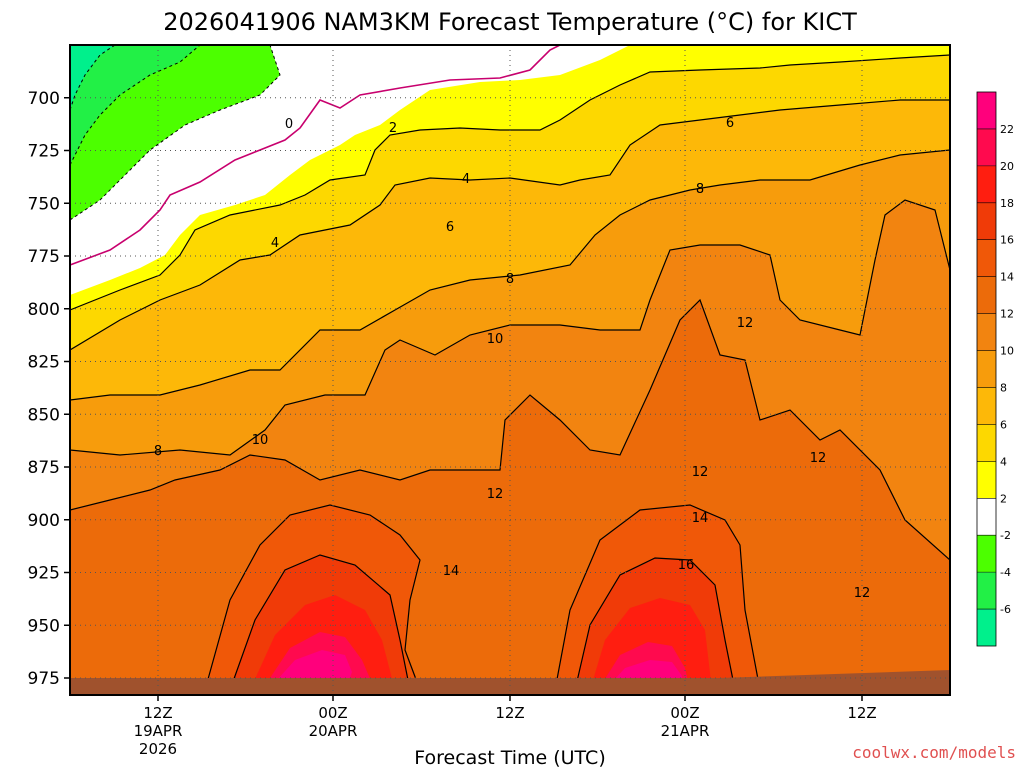  What do you see at coordinates (44, 468) in the screenshot?
I see `y-tick-label: 875` at bounding box center [44, 468].